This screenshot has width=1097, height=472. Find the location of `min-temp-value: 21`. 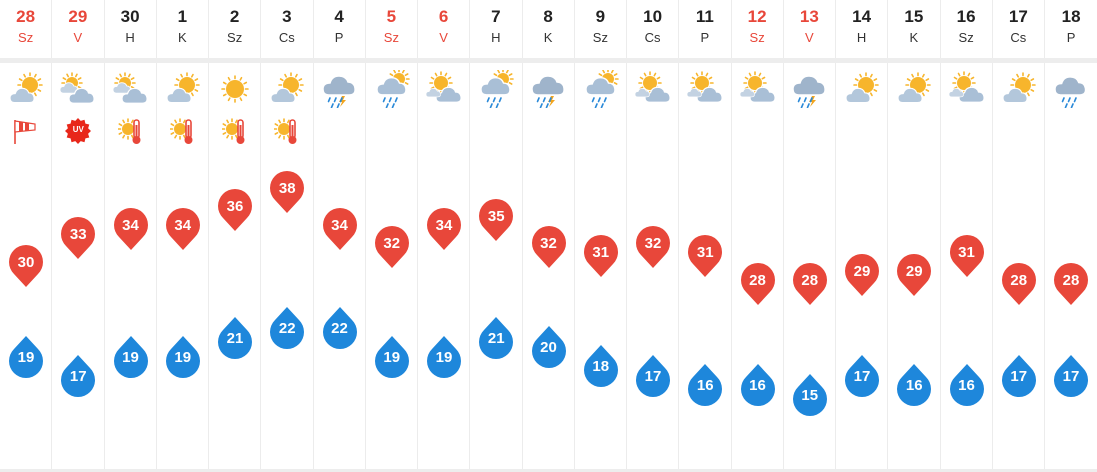

min-temp-value: 21 is located at coordinates (496, 338).